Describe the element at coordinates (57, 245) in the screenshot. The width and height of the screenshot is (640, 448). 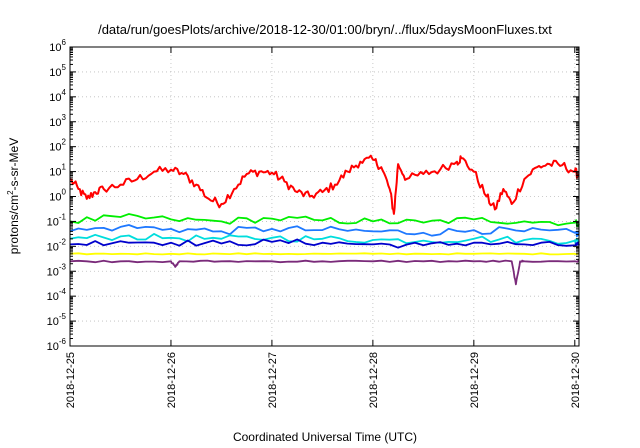
I see `y-tick-label: 10⁻²` at that location.